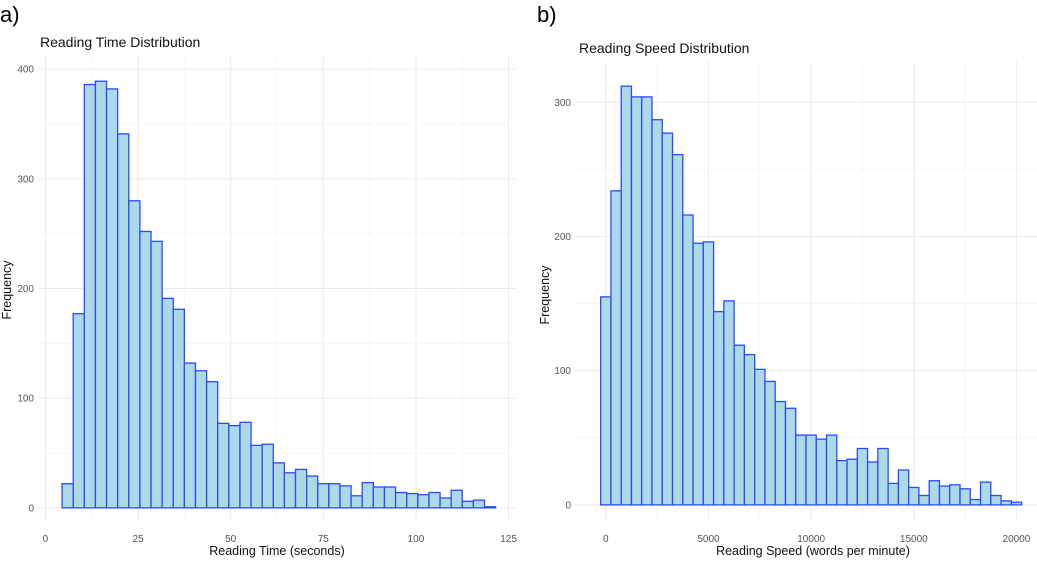  Describe the element at coordinates (562, 305) in the screenshot. I see `y-tick-labels: 0 100 200 300` at that location.